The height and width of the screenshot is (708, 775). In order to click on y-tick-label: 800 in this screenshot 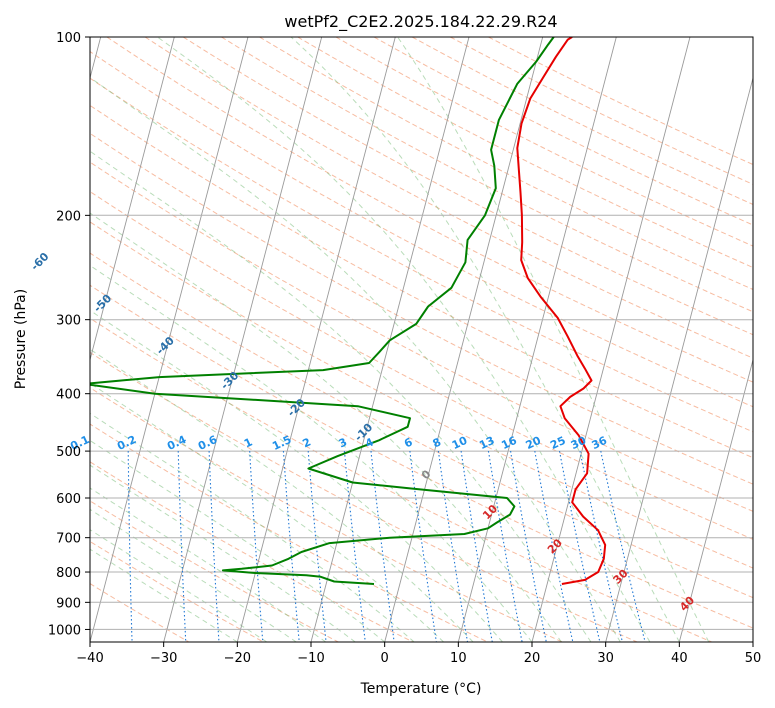, I will do `click(68, 573)`.